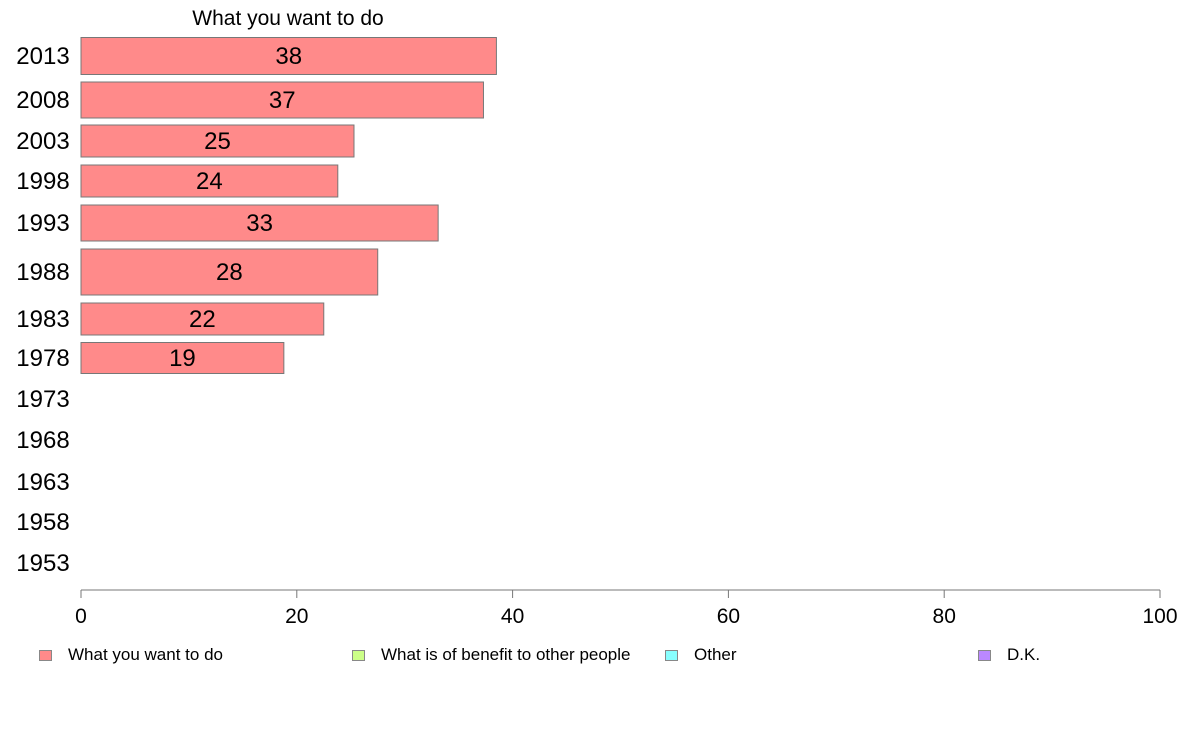  I want to click on y-tick-label: 1958, so click(42, 522).